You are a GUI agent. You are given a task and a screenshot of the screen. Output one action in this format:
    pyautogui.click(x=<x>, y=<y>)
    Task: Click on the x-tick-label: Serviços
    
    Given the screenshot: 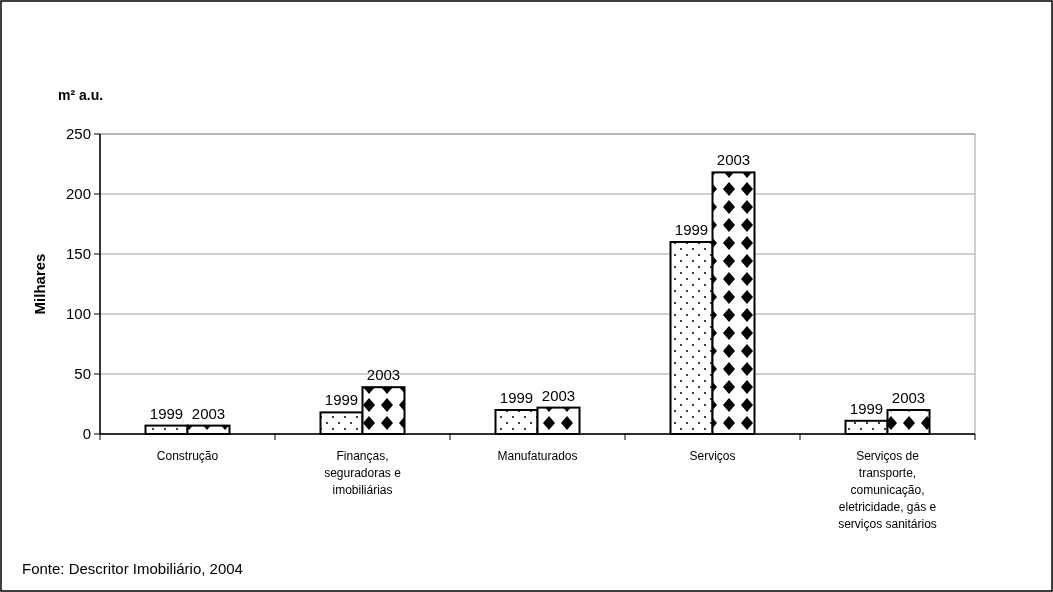 What is the action you would take?
    pyautogui.click(x=712, y=456)
    